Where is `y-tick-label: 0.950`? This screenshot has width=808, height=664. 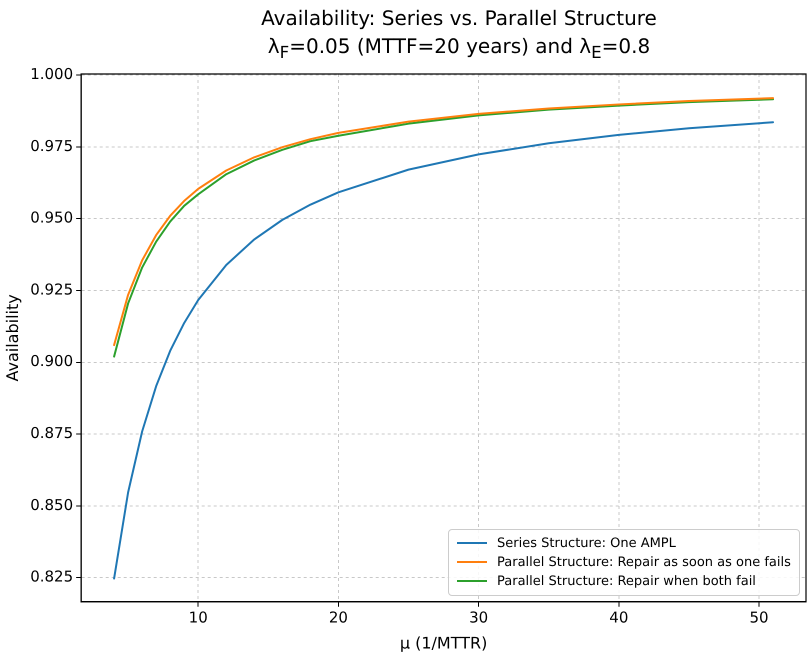
y-tick-label: 0.950 is located at coordinates (52, 217).